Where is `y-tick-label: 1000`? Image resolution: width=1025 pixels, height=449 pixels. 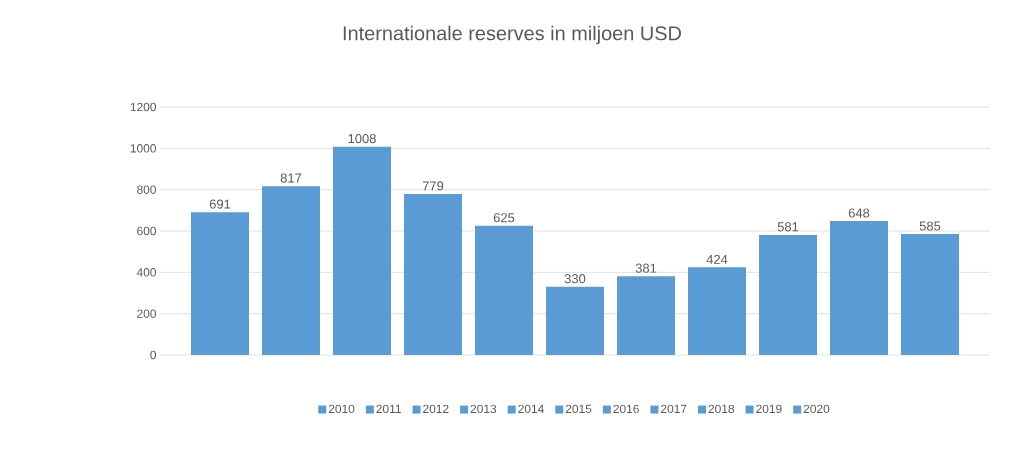
y-tick-label: 1000 is located at coordinates (143, 148).